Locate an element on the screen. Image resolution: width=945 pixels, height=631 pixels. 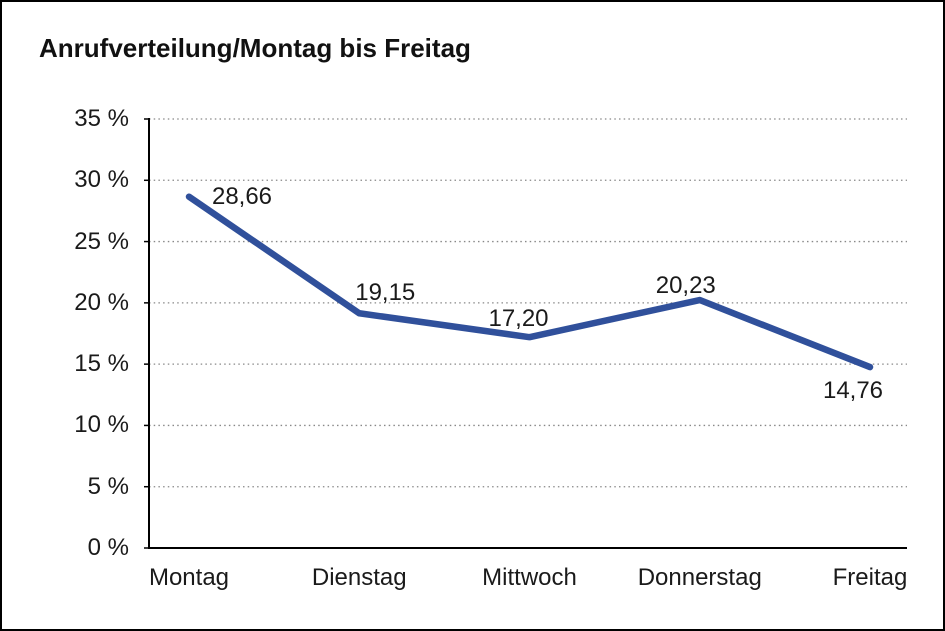
y-axis-tick-label: 10 % is located at coordinates (101, 425).